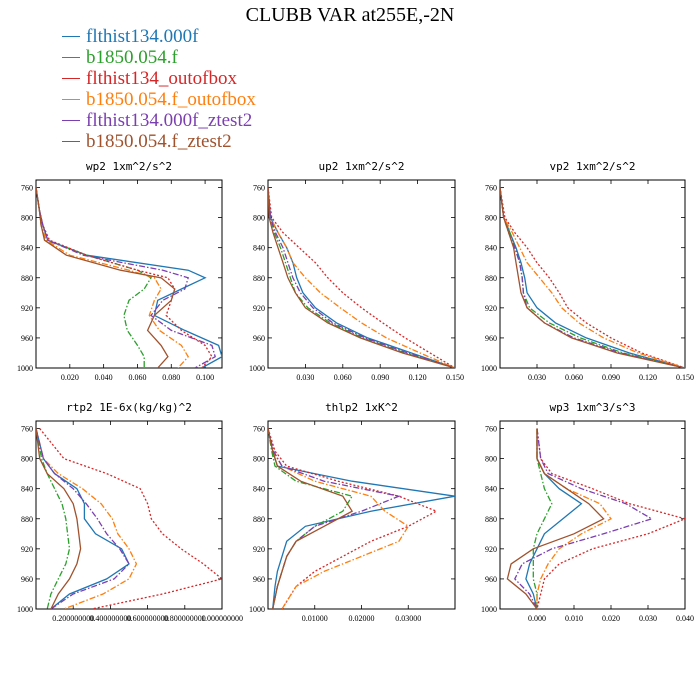  I want to click on legend-label: flthist134.000f, so click(142, 36).